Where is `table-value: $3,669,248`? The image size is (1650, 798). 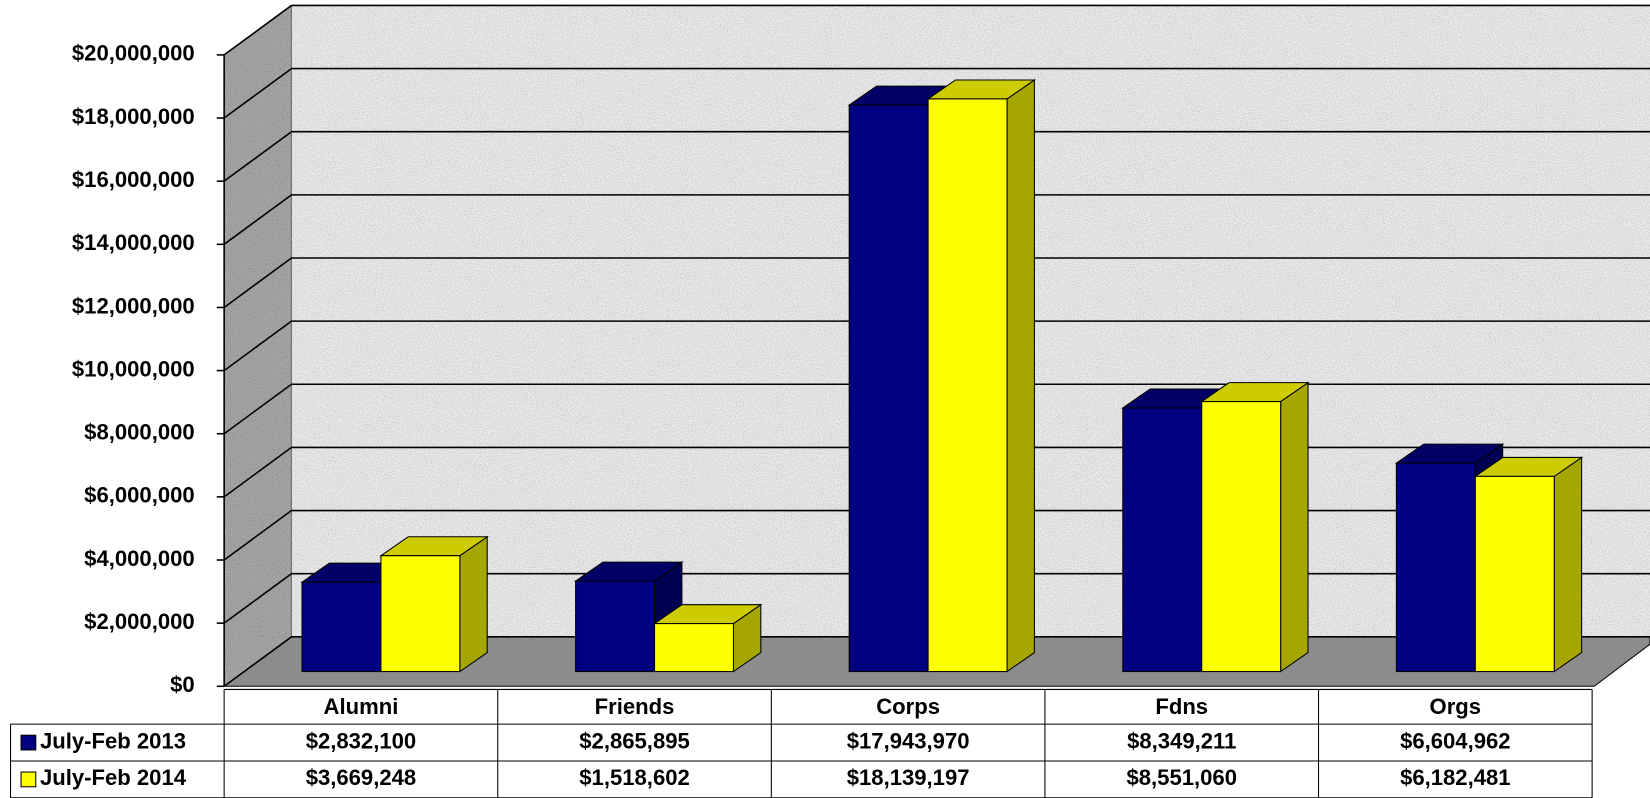
table-value: $3,669,248 is located at coordinates (361, 777).